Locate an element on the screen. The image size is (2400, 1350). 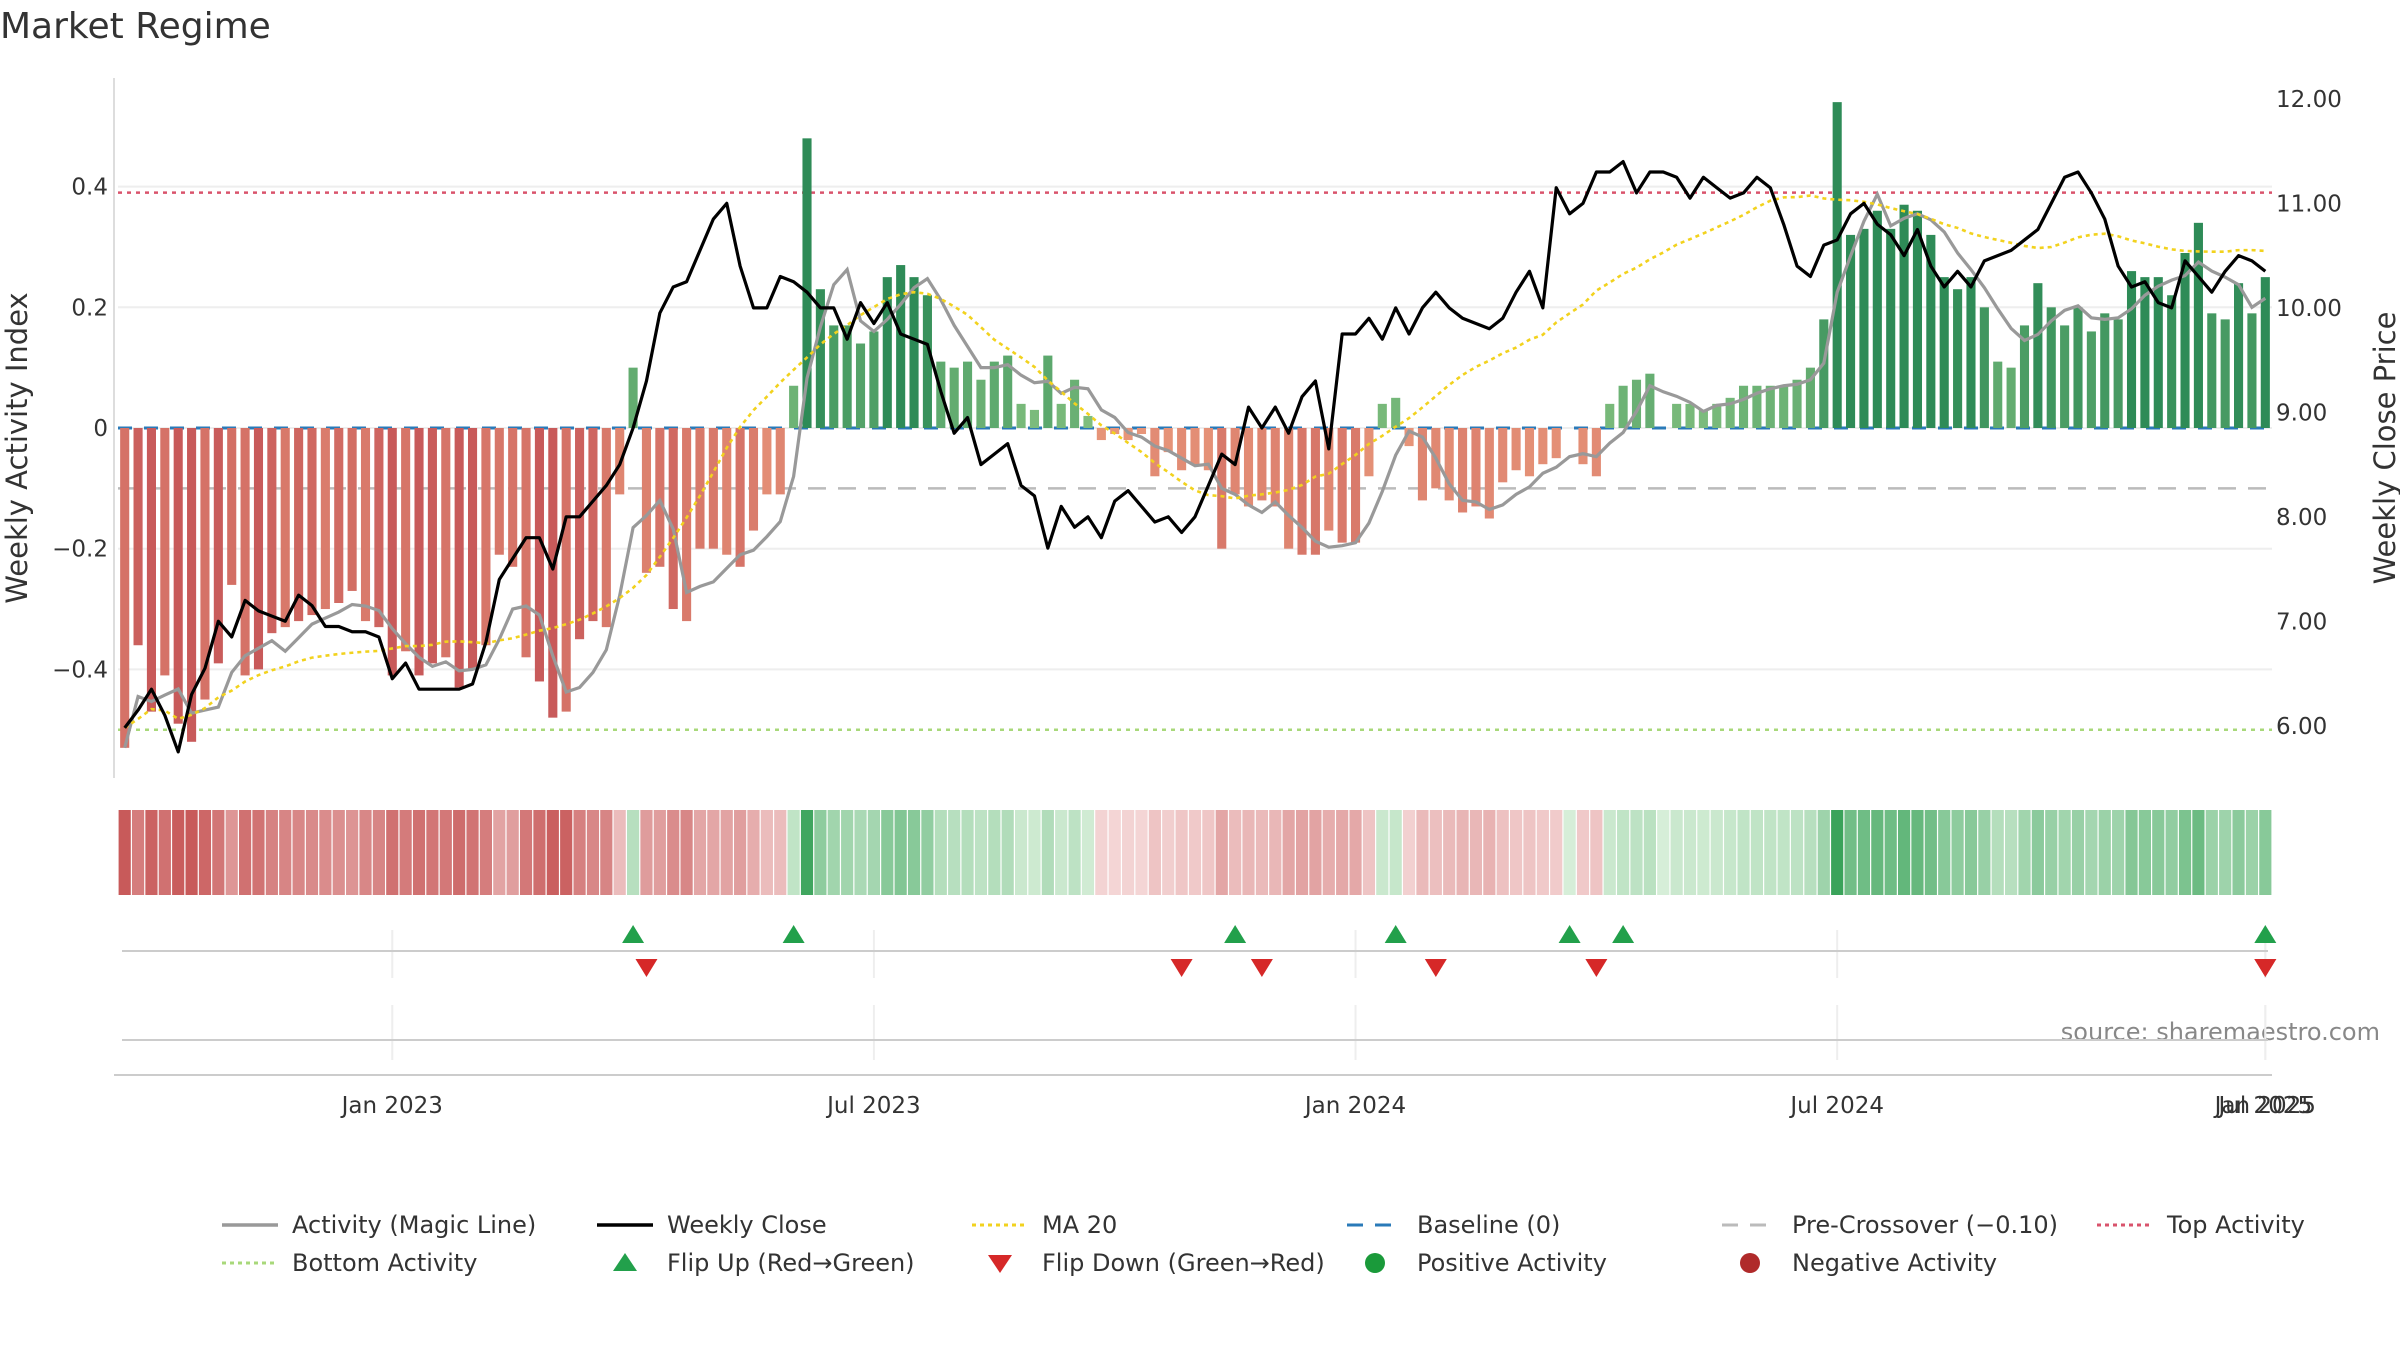
y-right-tick-label: 6.00 is located at coordinates (2301, 727).